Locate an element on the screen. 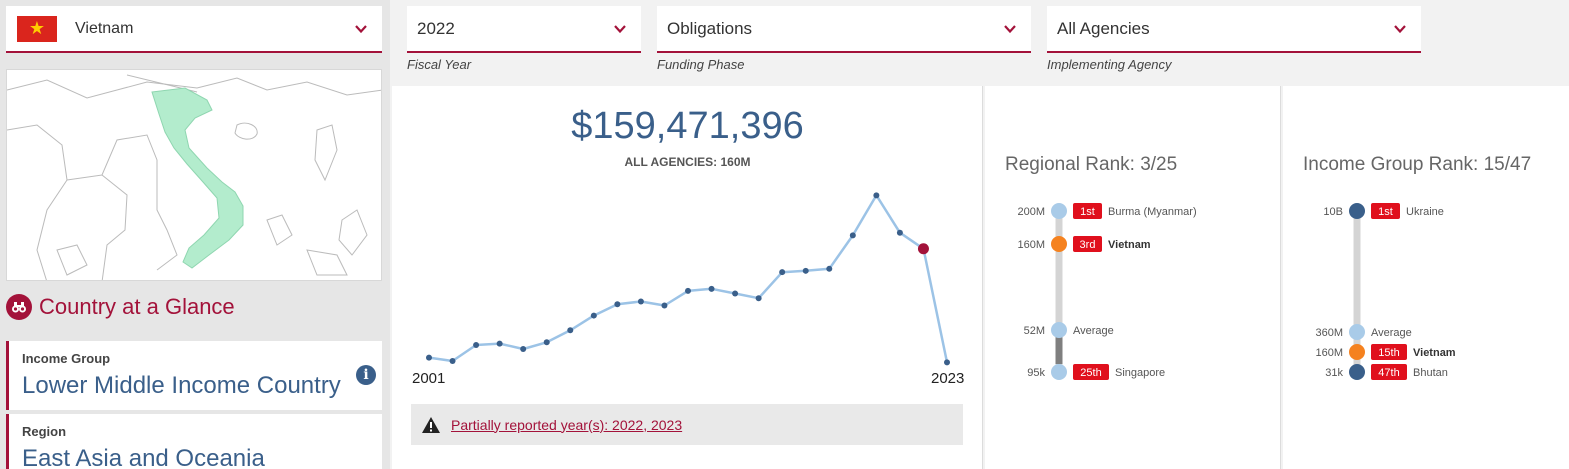  funding-phase-dropdown: Obligations is located at coordinates (844, 29).